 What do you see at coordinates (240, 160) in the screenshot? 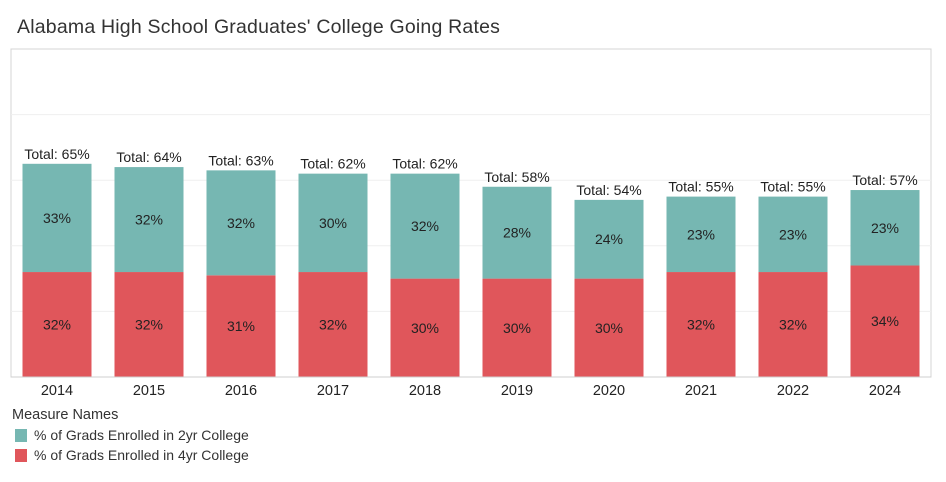
I see `total-label-2016: Total: 63%` at bounding box center [240, 160].